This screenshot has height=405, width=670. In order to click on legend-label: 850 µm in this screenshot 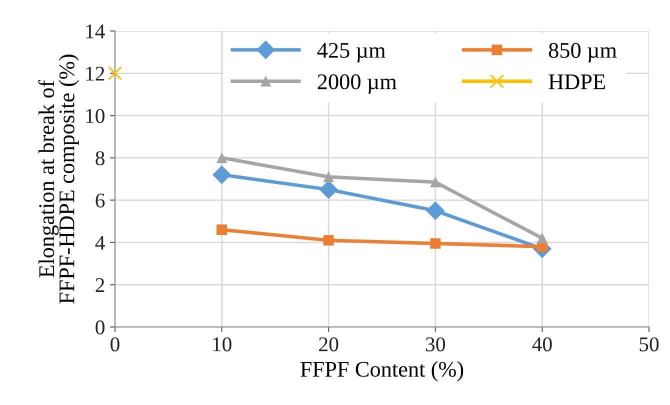, I will do `click(582, 52)`.